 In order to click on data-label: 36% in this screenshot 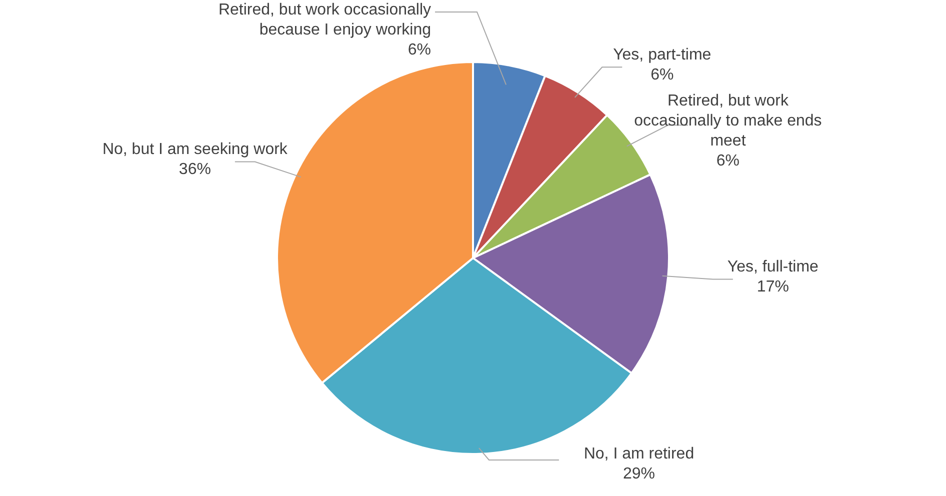, I will do `click(194, 169)`.